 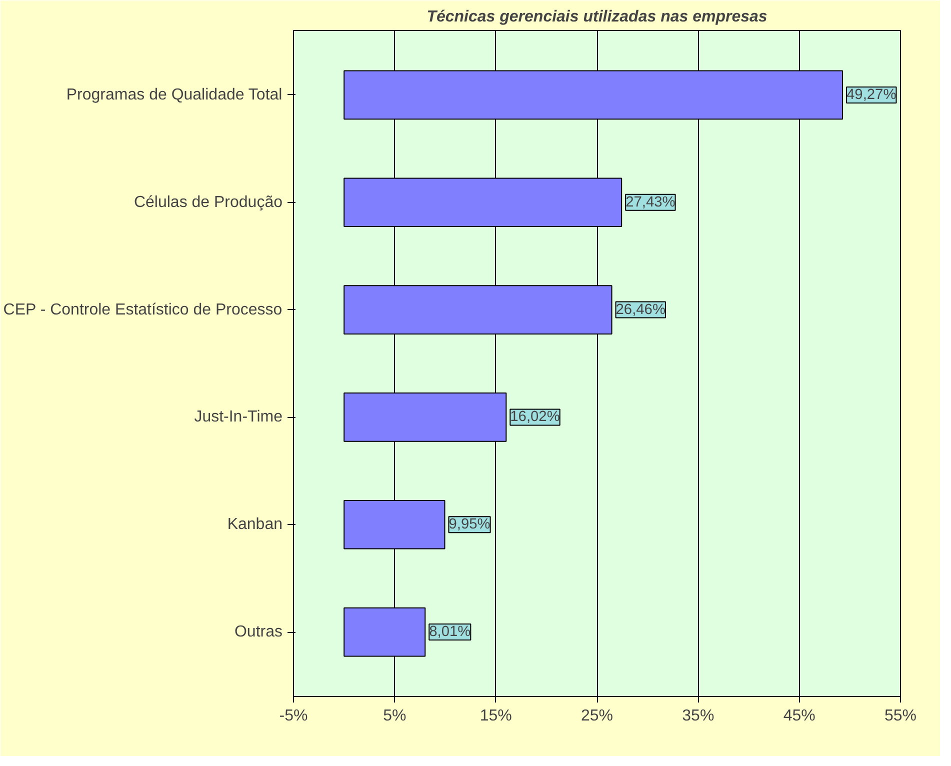 What do you see at coordinates (208, 202) in the screenshot?
I see `y-tick-label: Células de Produção` at bounding box center [208, 202].